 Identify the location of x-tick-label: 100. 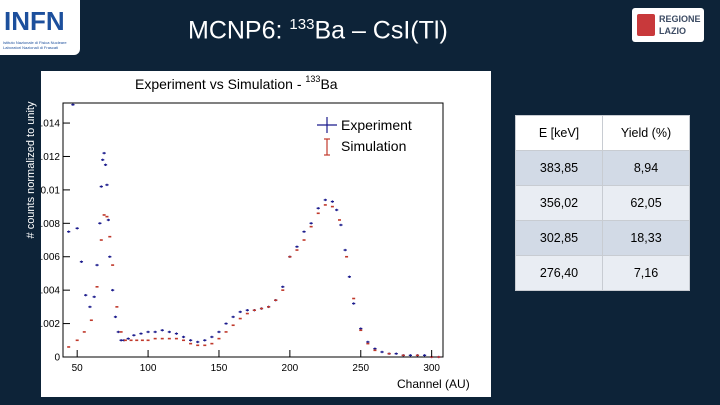
(148, 368).